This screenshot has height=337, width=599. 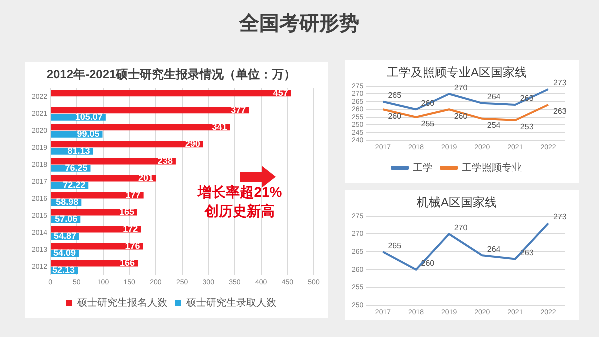 What do you see at coordinates (64, 270) in the screenshot?
I see `data-label: 52.13` at bounding box center [64, 270].